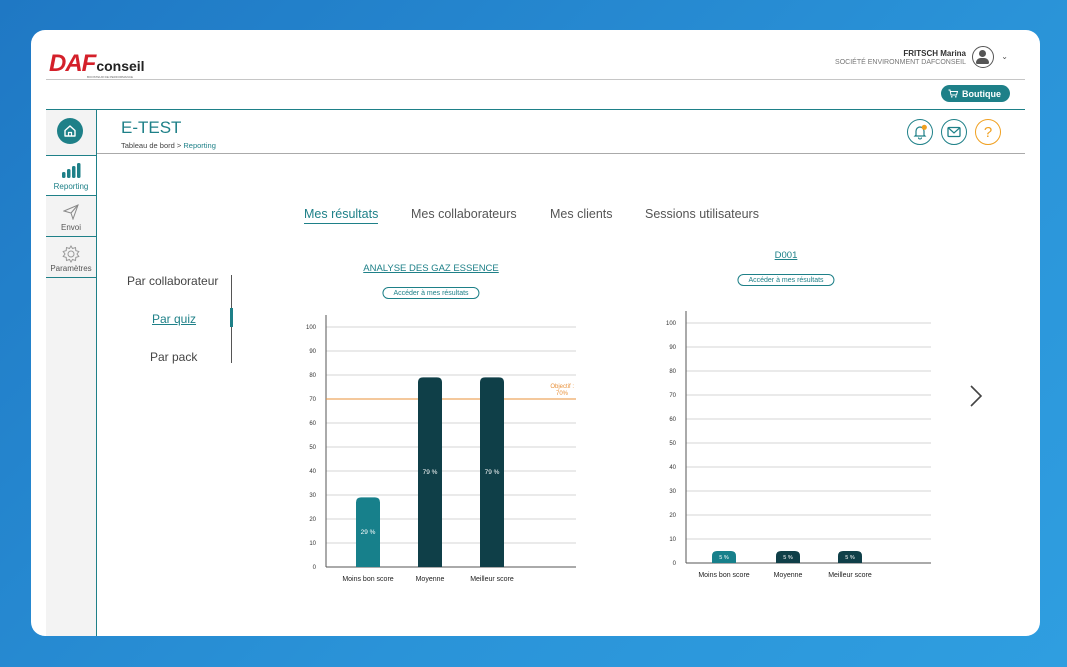 This screenshot has width=1067, height=667. What do you see at coordinates (72, 63) in the screenshot?
I see `logo-daf-text: DAF` at bounding box center [72, 63].